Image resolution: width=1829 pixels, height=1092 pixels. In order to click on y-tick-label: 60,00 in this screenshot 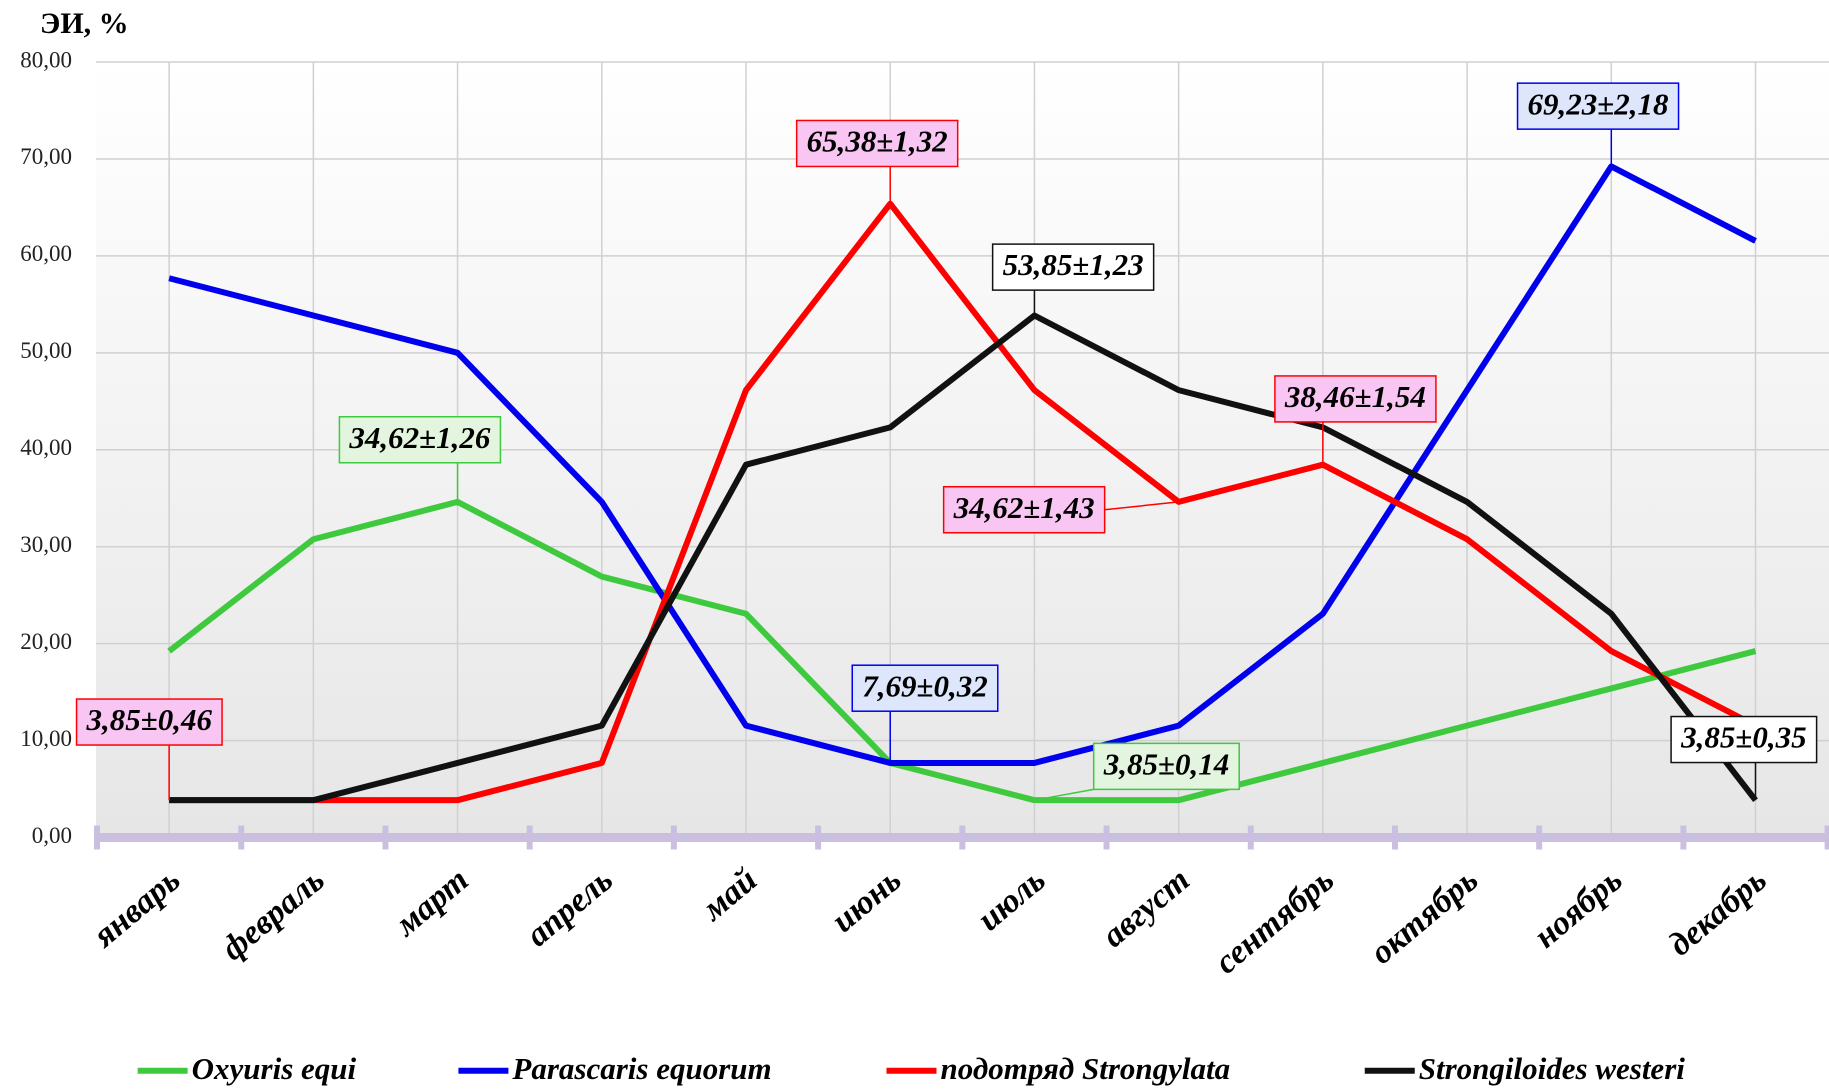, I will do `click(46, 253)`.